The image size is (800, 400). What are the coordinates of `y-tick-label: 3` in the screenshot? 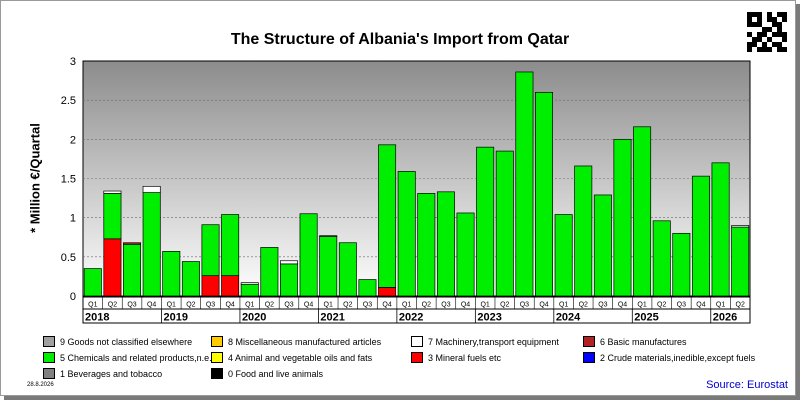 It's located at (73, 62).